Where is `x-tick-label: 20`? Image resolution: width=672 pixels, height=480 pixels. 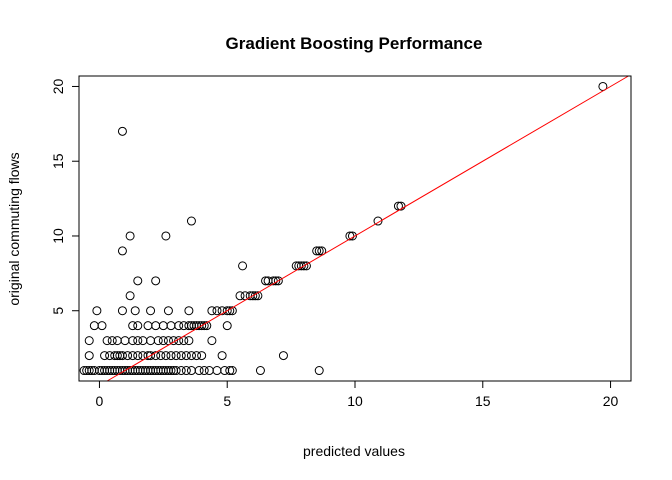 x-tick-label: 20 is located at coordinates (611, 401).